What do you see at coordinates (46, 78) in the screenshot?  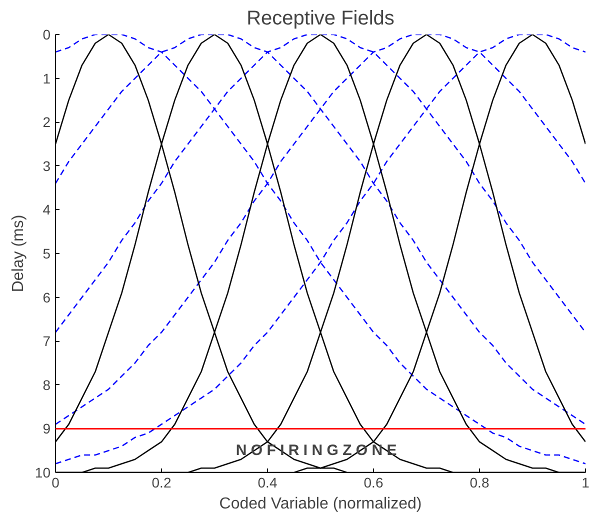 I see `y-tick-label: 1` at bounding box center [46, 78].